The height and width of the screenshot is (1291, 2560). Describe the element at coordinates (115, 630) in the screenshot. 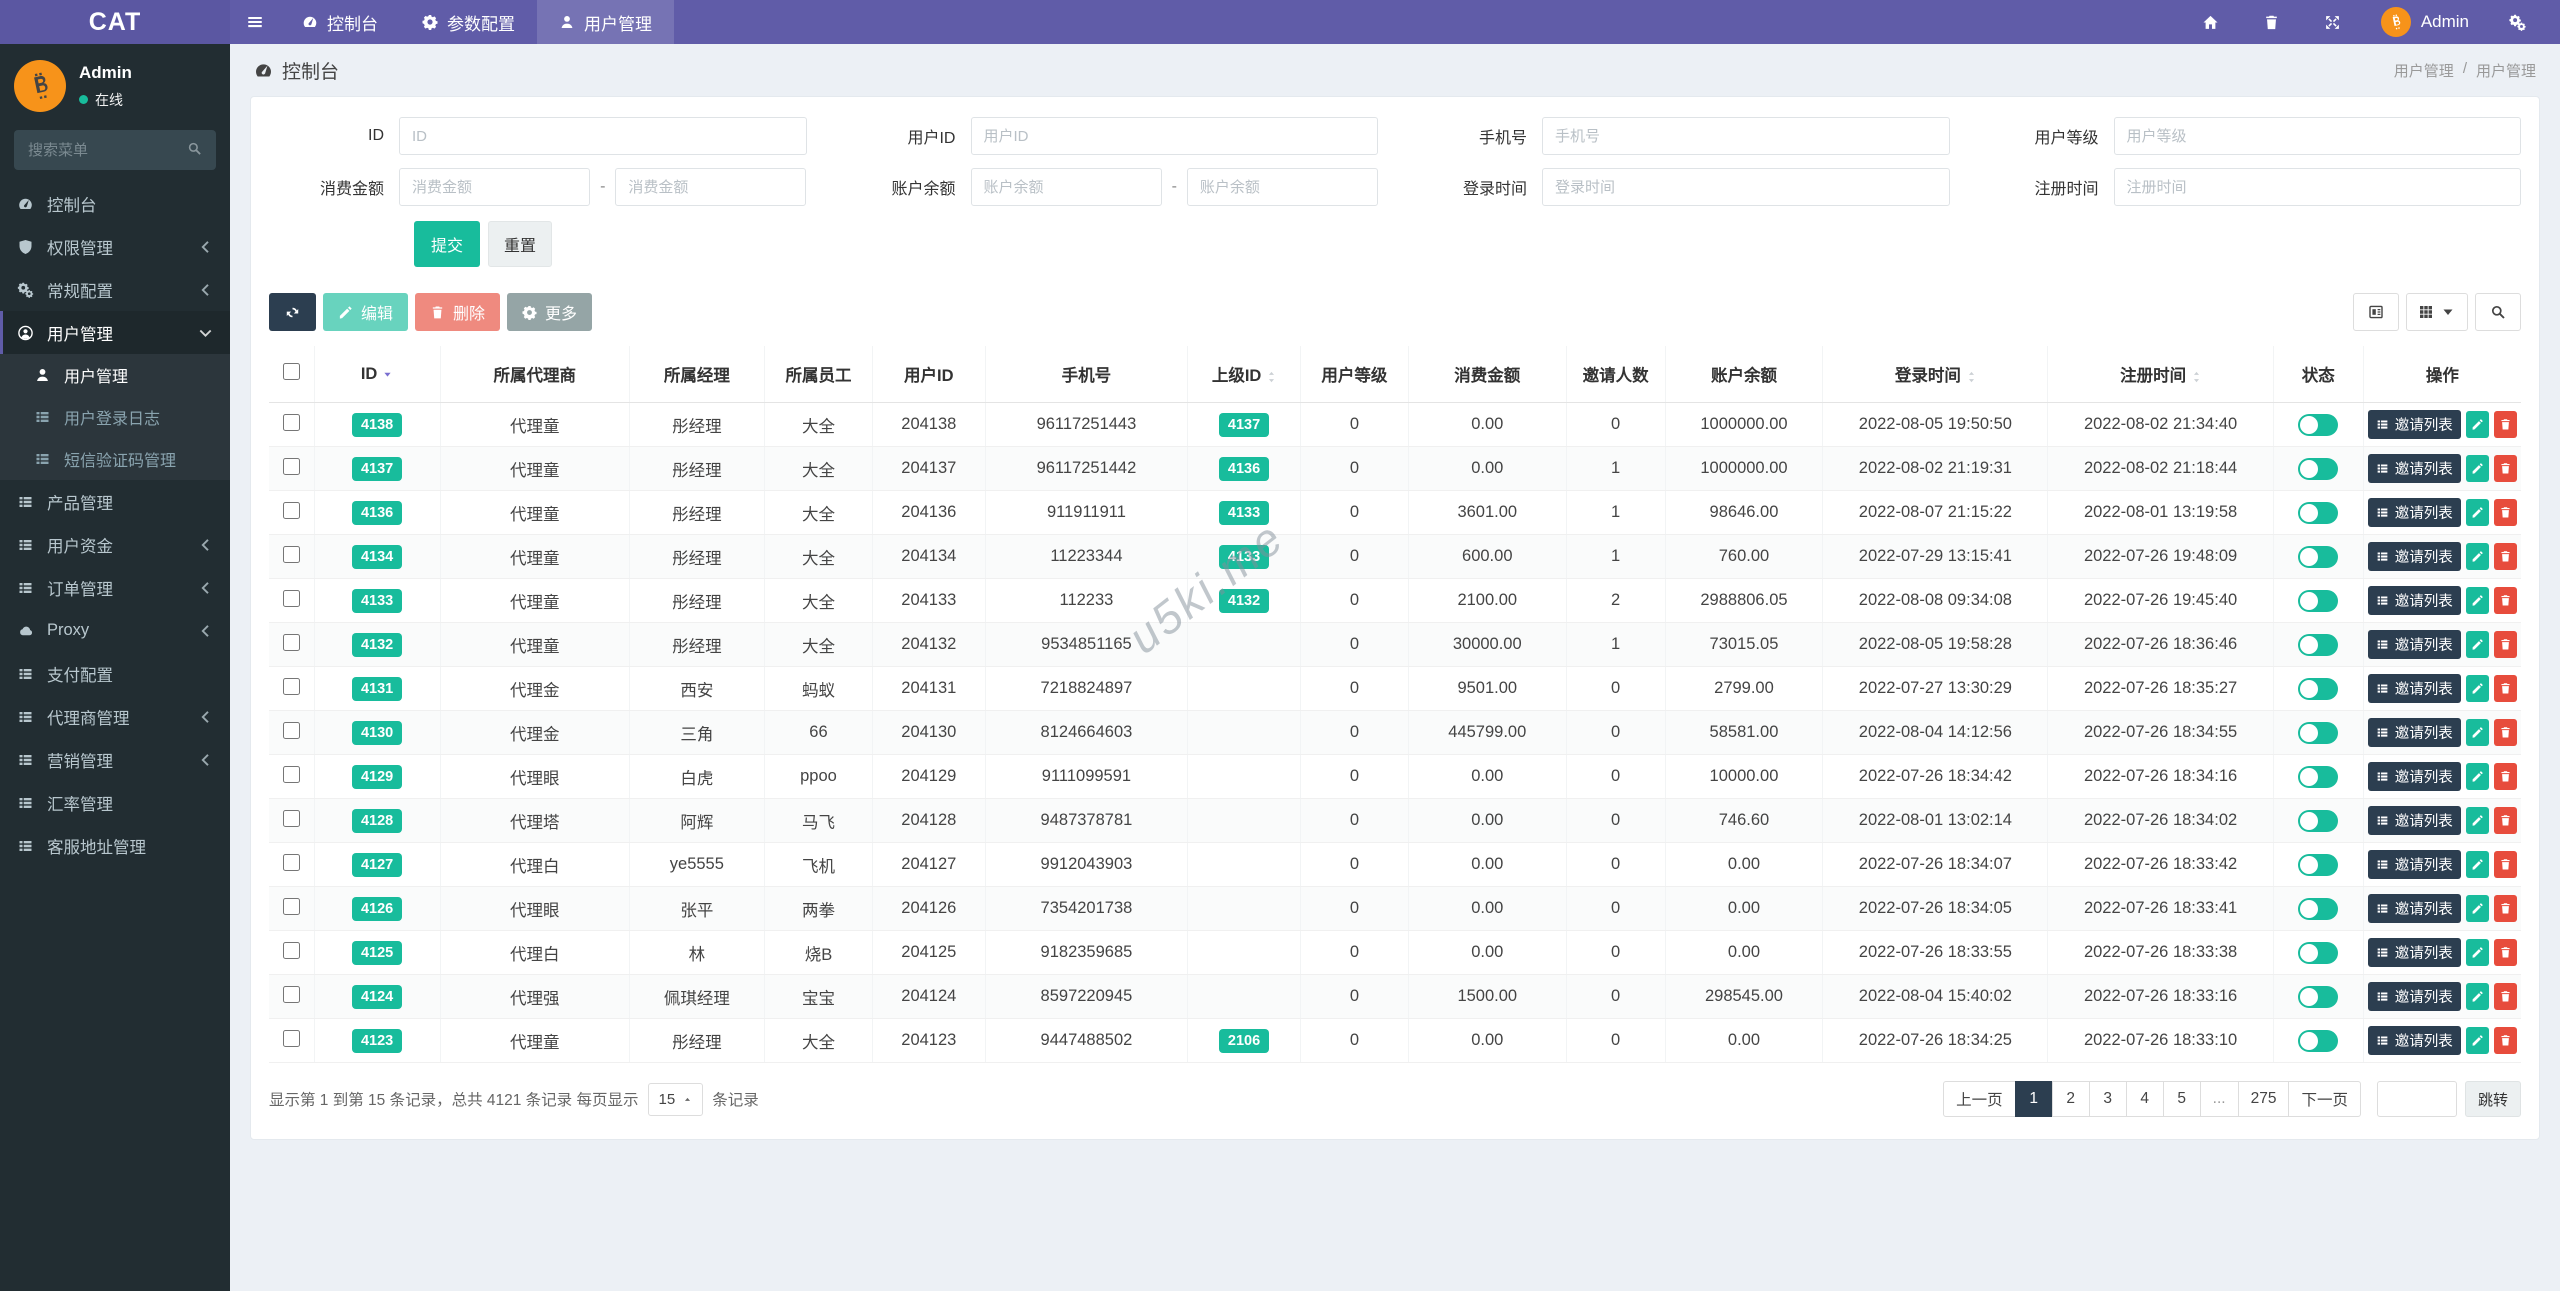

I see `sidebar-item-proxy: Proxy` at that location.